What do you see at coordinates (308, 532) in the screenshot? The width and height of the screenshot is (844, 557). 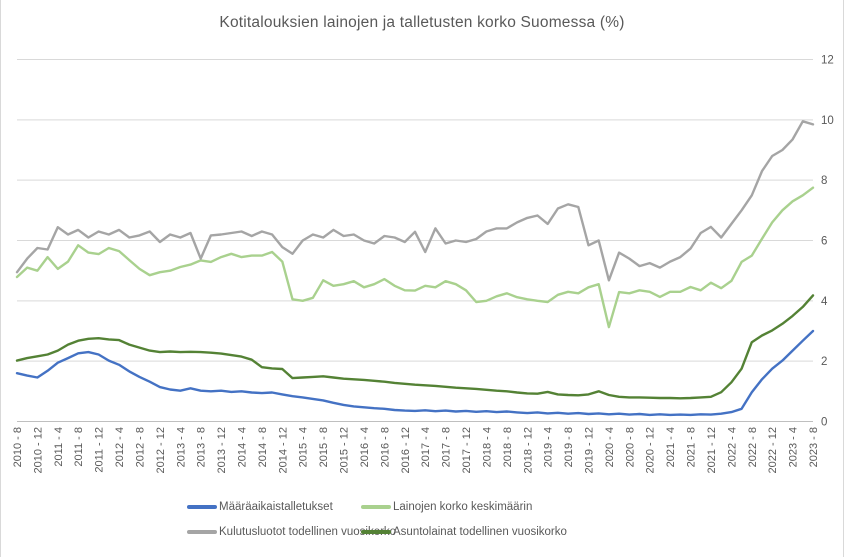 I see `legend-label: Kulutusluotot todellinen vuosikorko` at bounding box center [308, 532].